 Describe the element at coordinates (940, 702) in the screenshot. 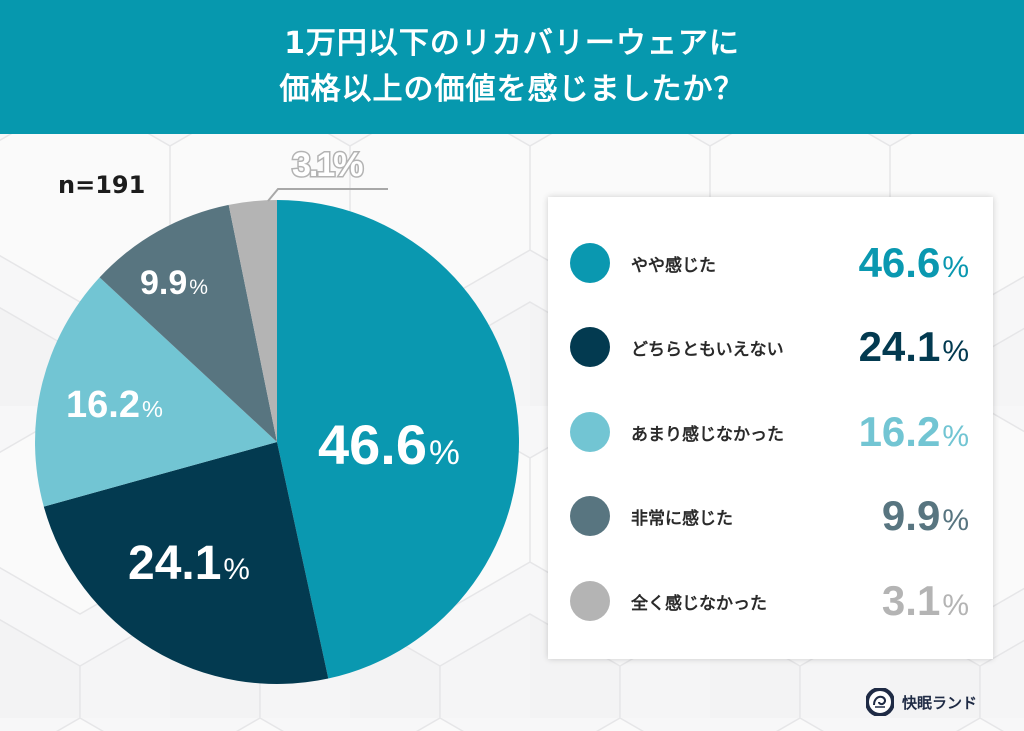

I see `brand-name: 快眠ランド` at that location.